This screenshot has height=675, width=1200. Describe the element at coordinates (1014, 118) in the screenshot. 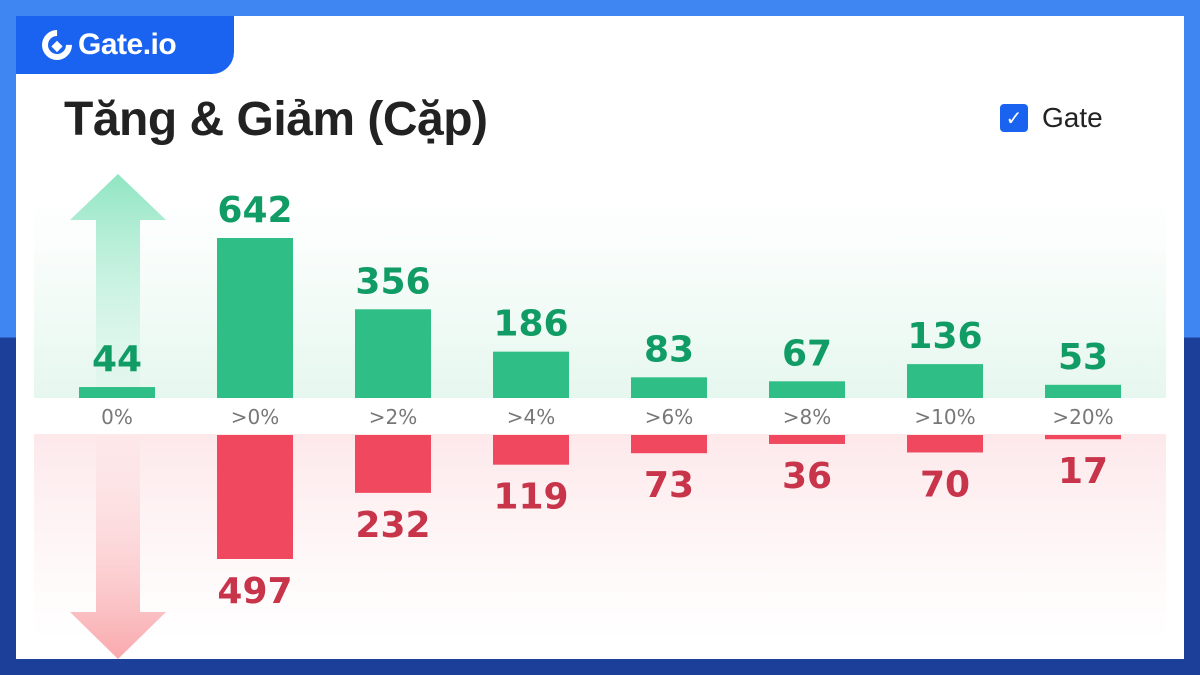

I see `legend-checkbox-icon: ✓` at that location.